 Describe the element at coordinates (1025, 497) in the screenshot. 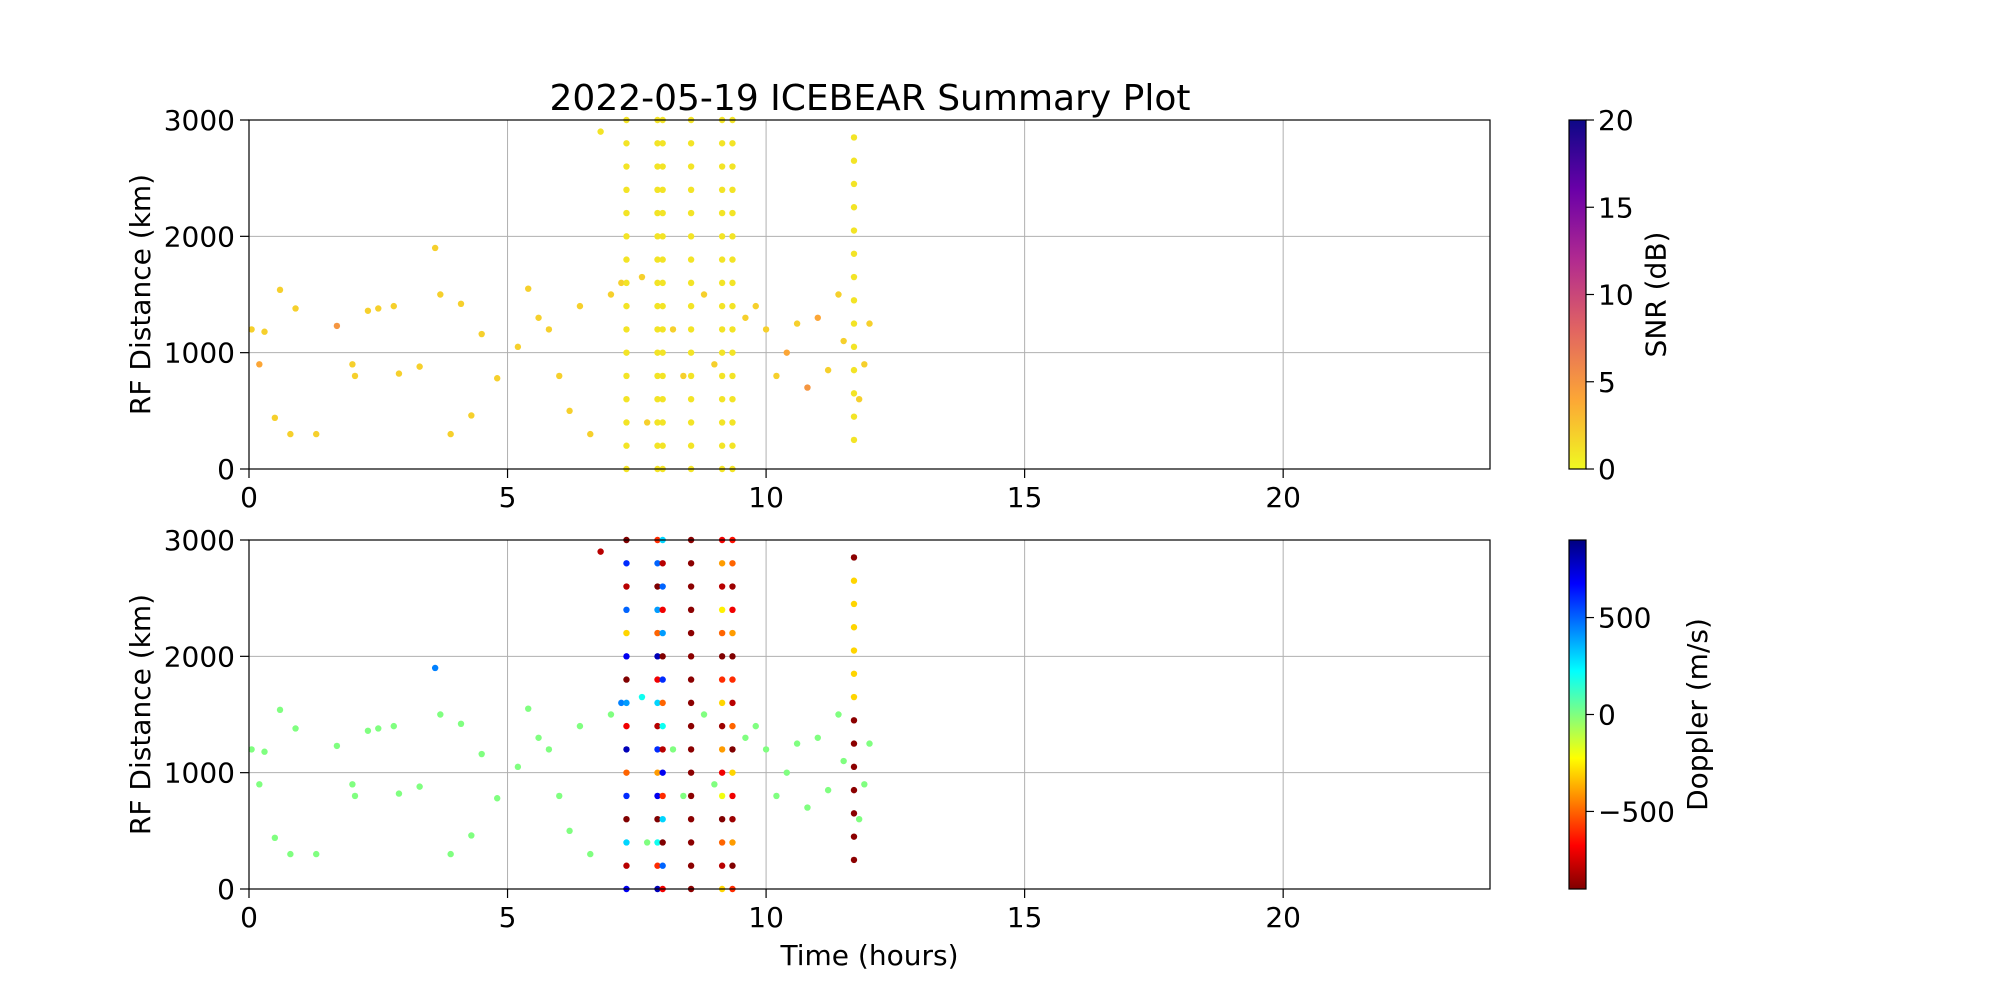

I see `x-tick-label: 15` at that location.